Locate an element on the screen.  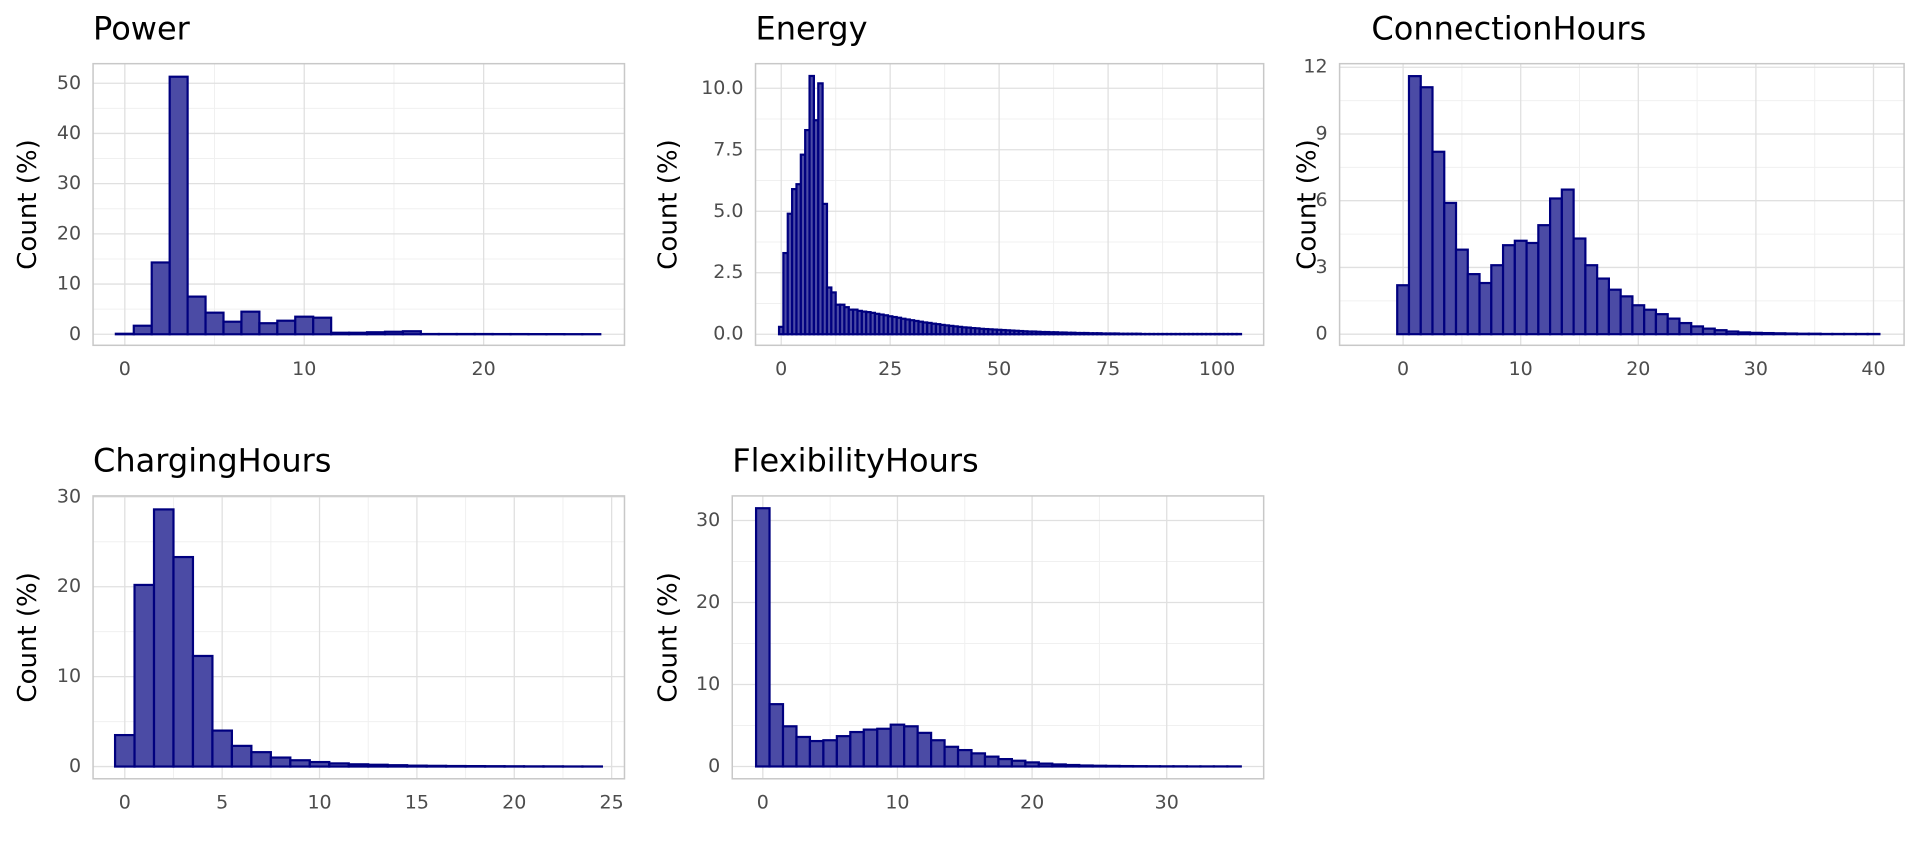
y-tick-label: 3 is located at coordinates (1321, 267).